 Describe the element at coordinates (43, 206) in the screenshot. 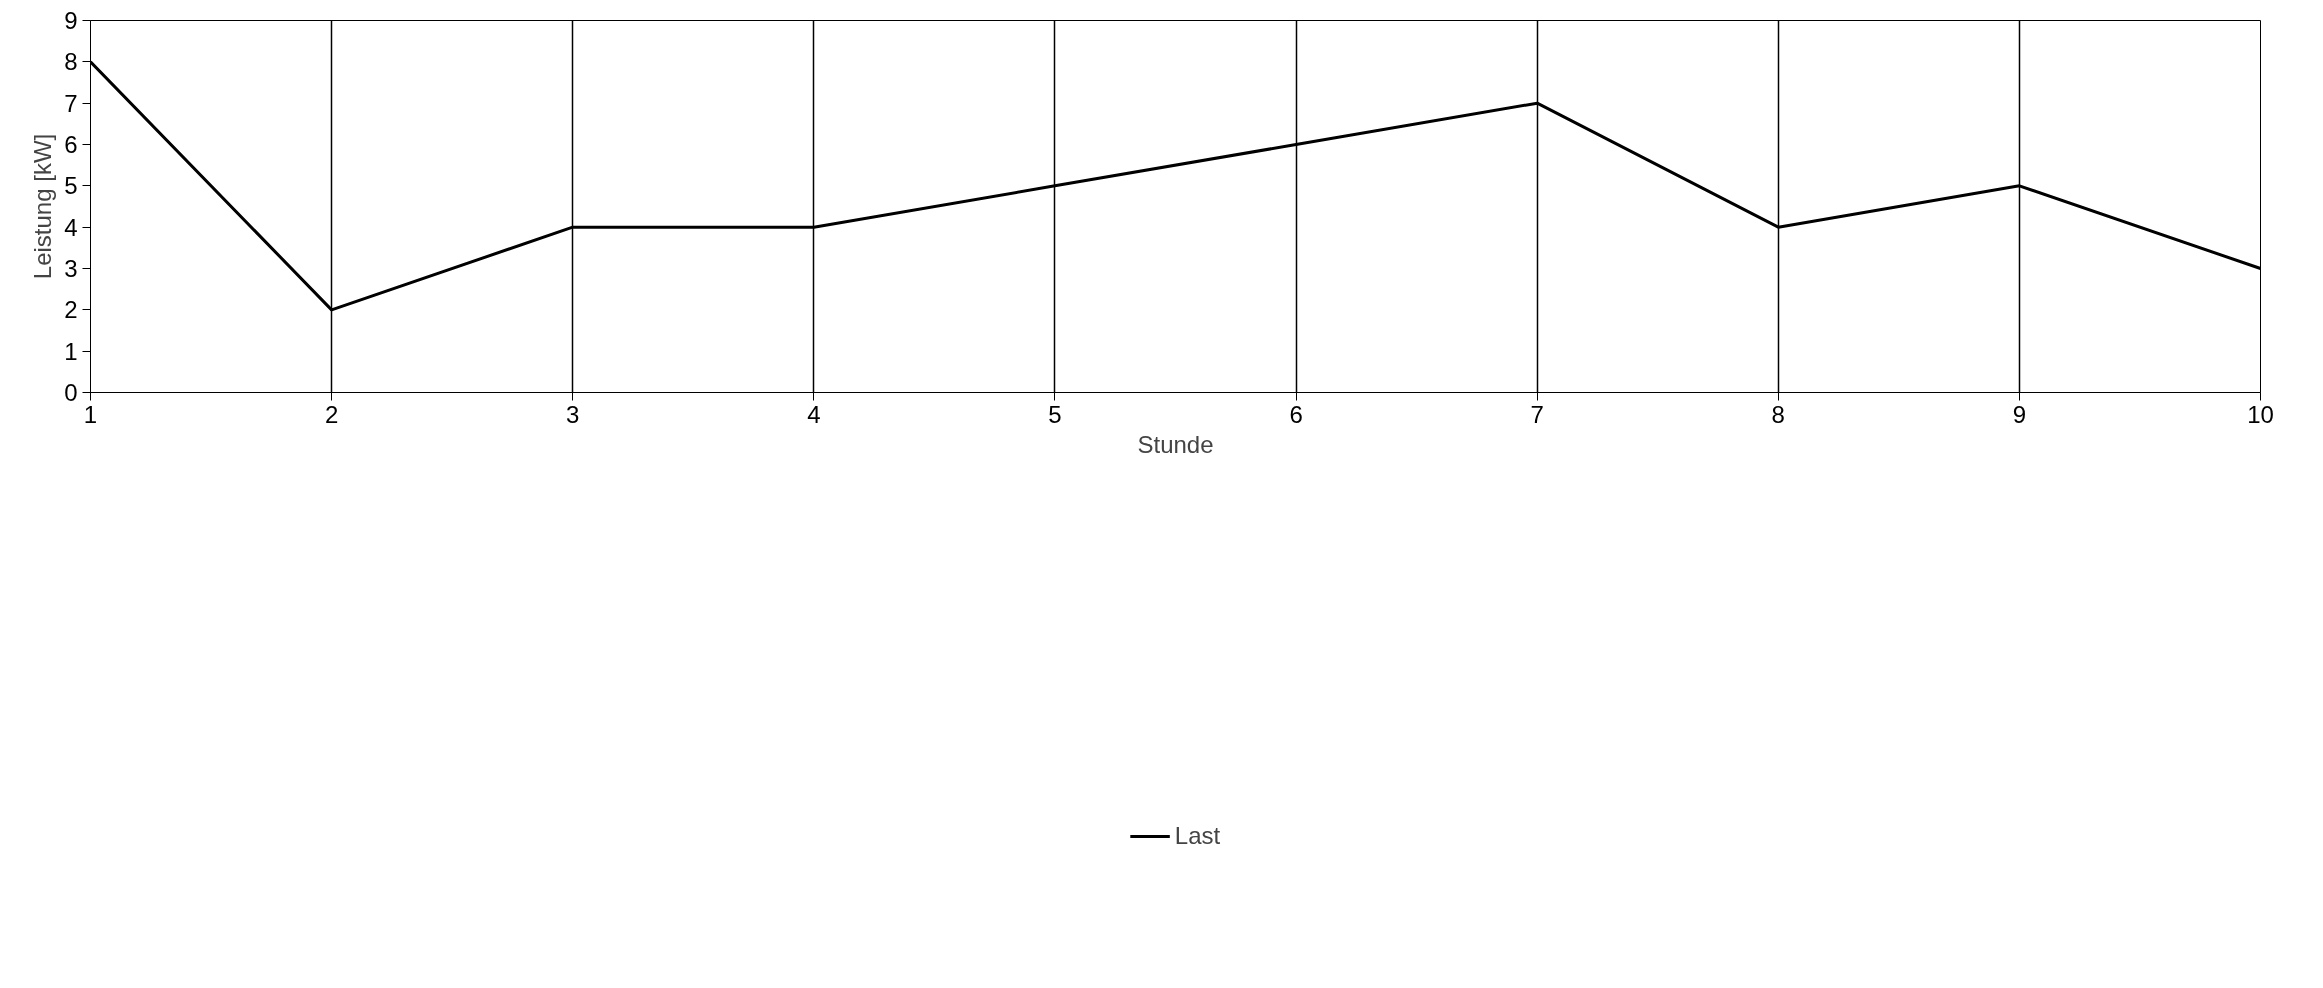

I see `y-axis-title: Leistung [kW]` at that location.